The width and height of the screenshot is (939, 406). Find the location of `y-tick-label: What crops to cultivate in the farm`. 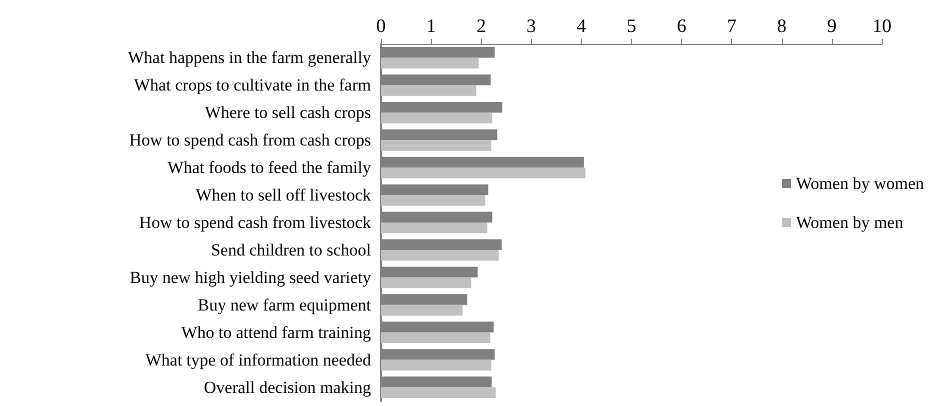

y-tick-label: What crops to cultivate in the farm is located at coordinates (252, 85).